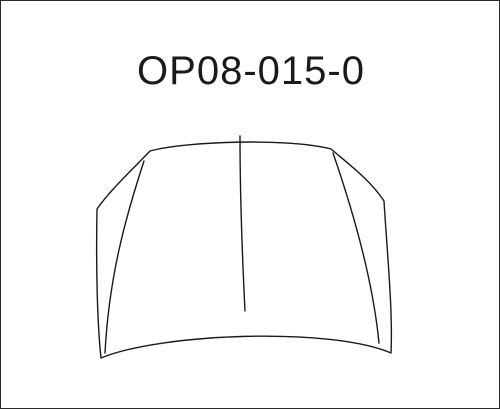  Describe the element at coordinates (356, 248) in the screenshot. I see `hood-right-crease` at that location.